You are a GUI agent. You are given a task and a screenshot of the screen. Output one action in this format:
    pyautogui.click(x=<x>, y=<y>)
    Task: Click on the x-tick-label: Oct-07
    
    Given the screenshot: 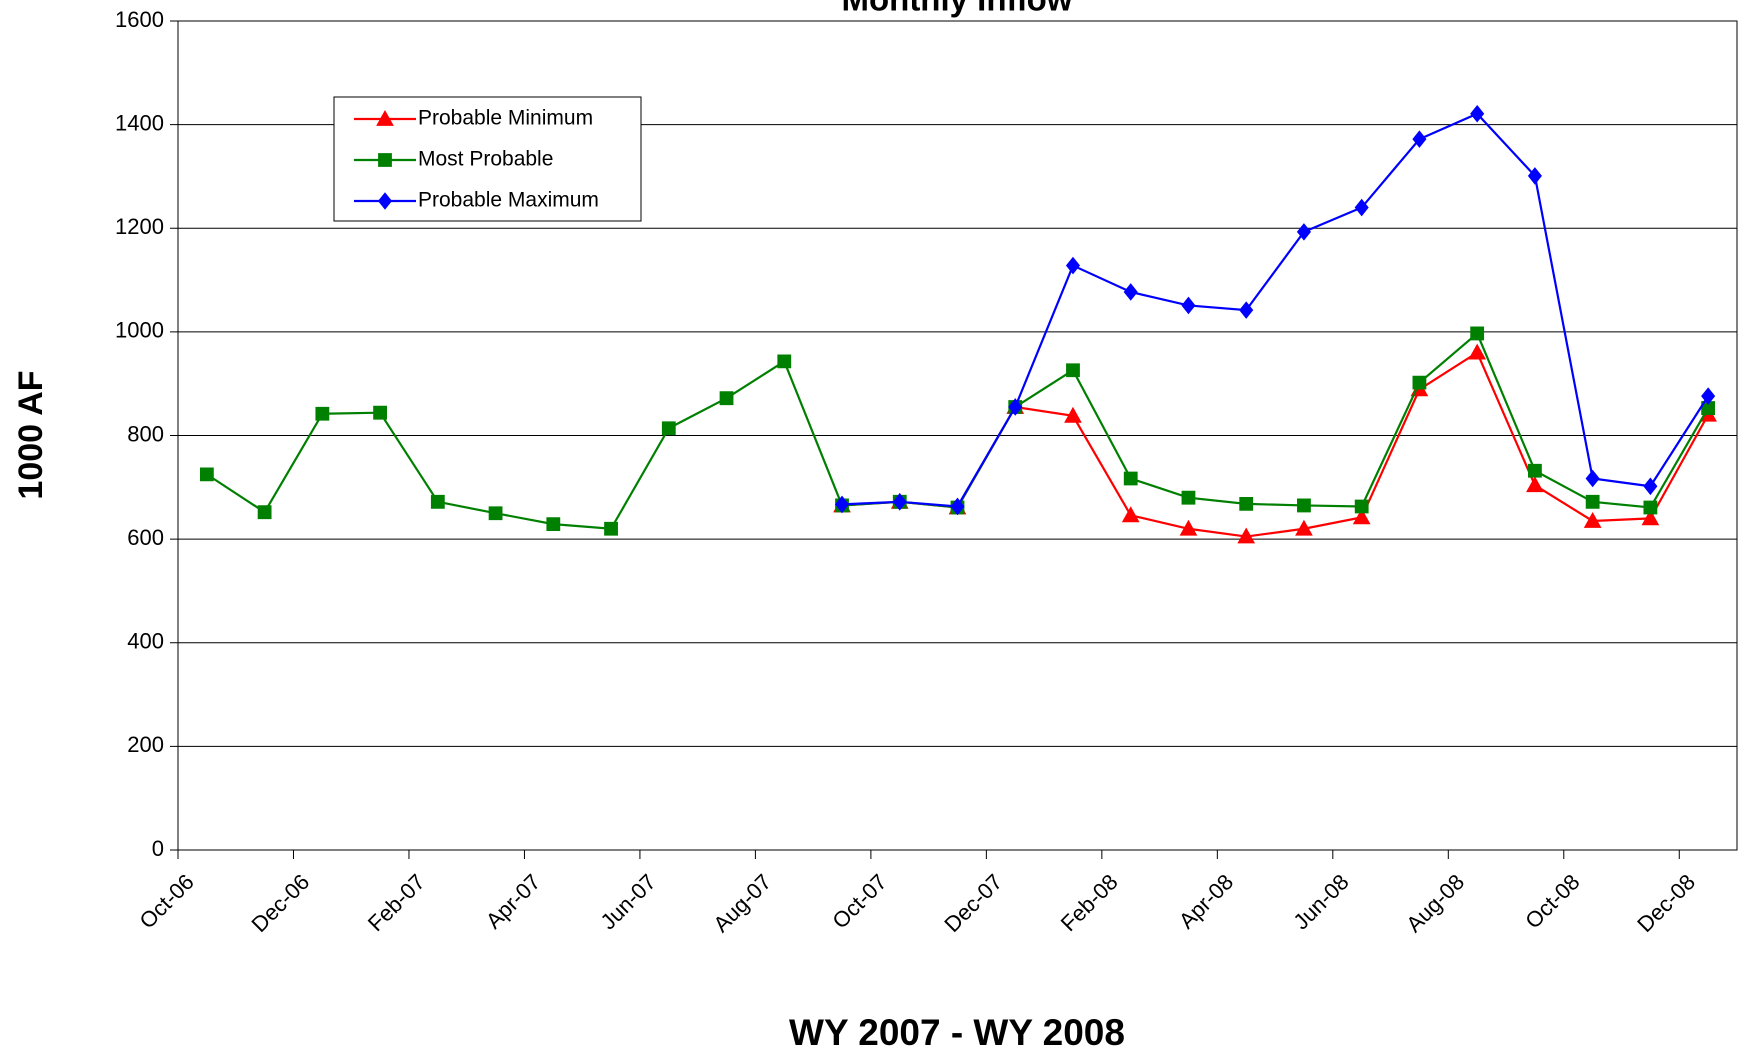 What is the action you would take?
    pyautogui.click(x=859, y=901)
    